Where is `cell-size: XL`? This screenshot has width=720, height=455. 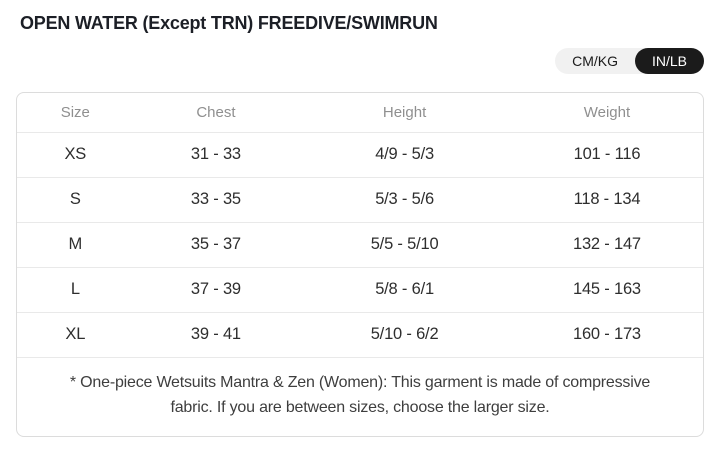 cell-size: XL is located at coordinates (75, 334).